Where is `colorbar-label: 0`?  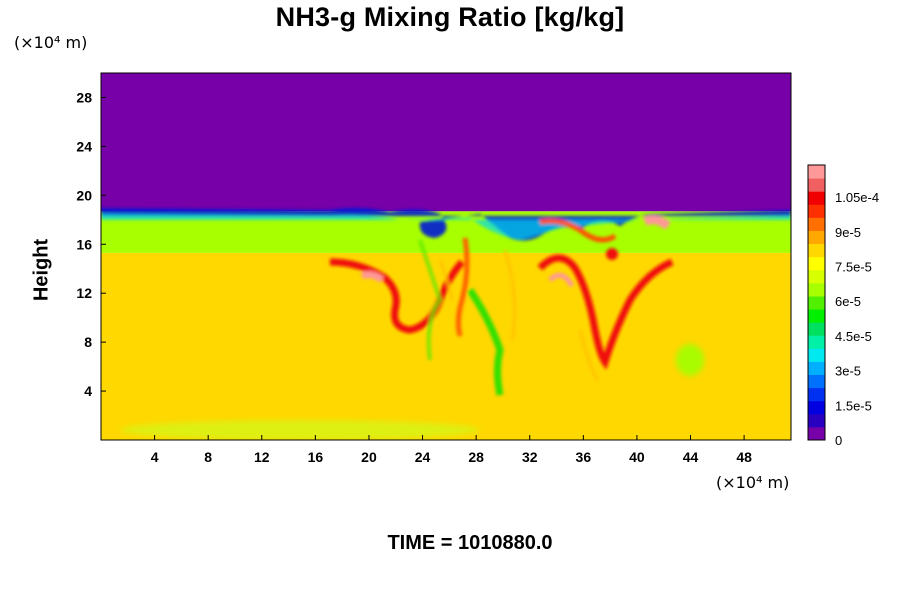
colorbar-label: 0 is located at coordinates (838, 440).